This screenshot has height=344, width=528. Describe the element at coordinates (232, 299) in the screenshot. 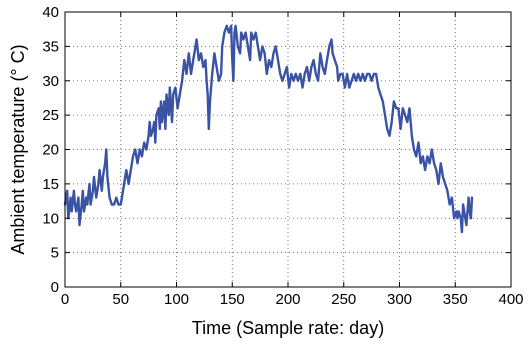

I see `x-tick-label: 150` at that location.